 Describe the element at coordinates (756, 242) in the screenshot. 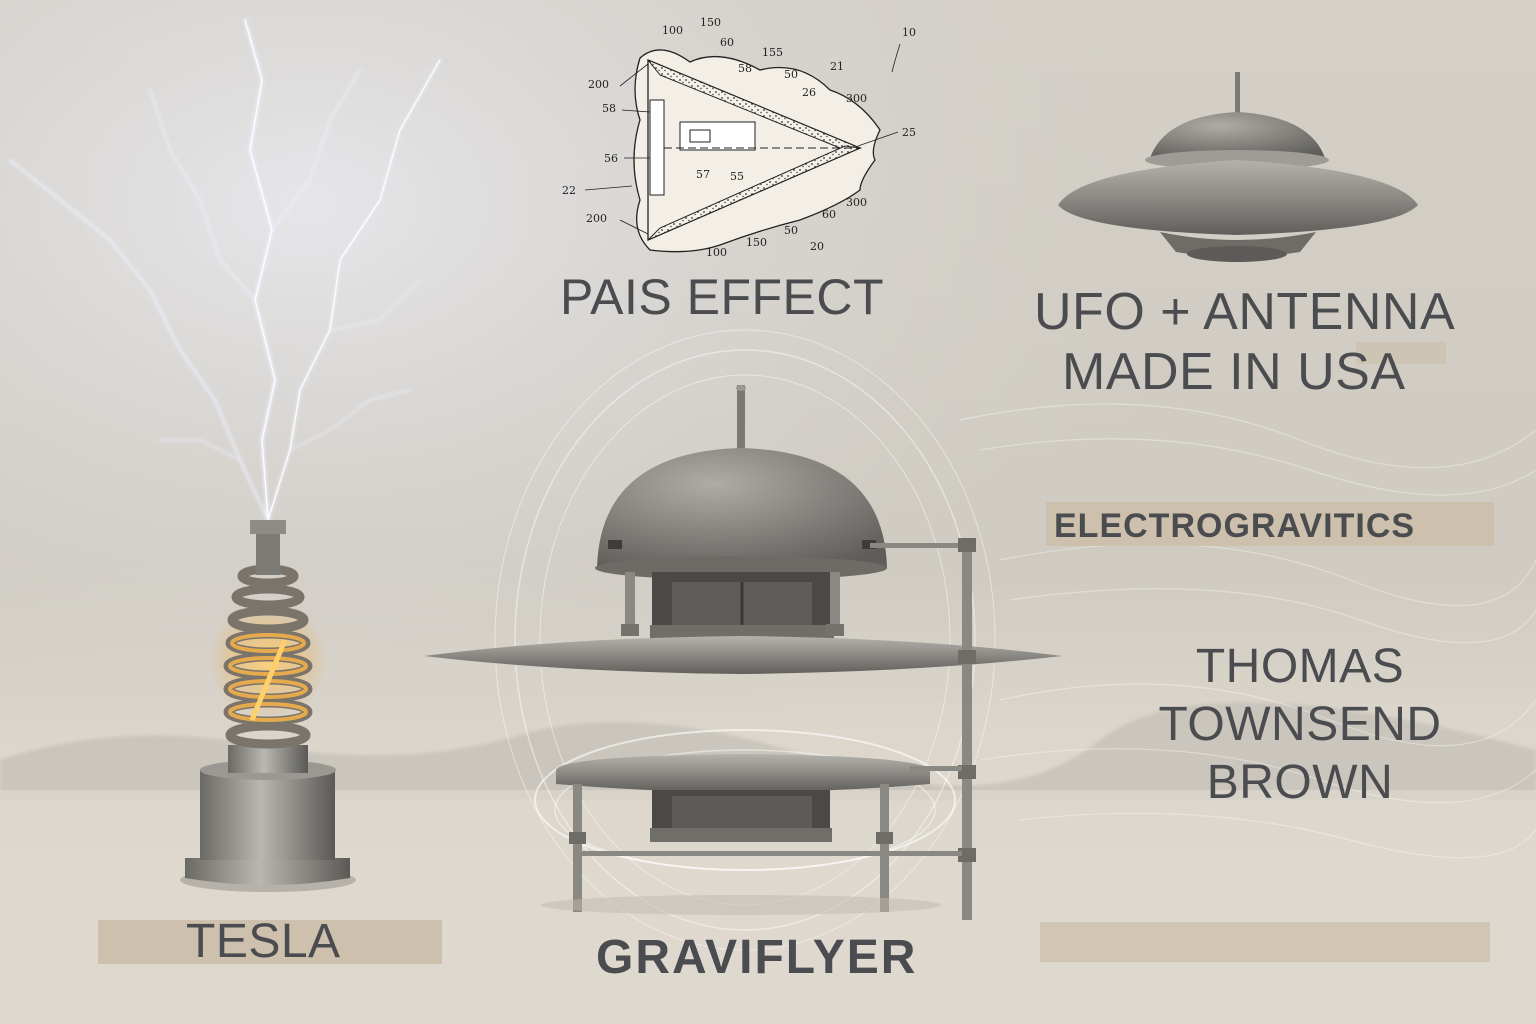

I see `patent-num-150-bottom: 150` at that location.